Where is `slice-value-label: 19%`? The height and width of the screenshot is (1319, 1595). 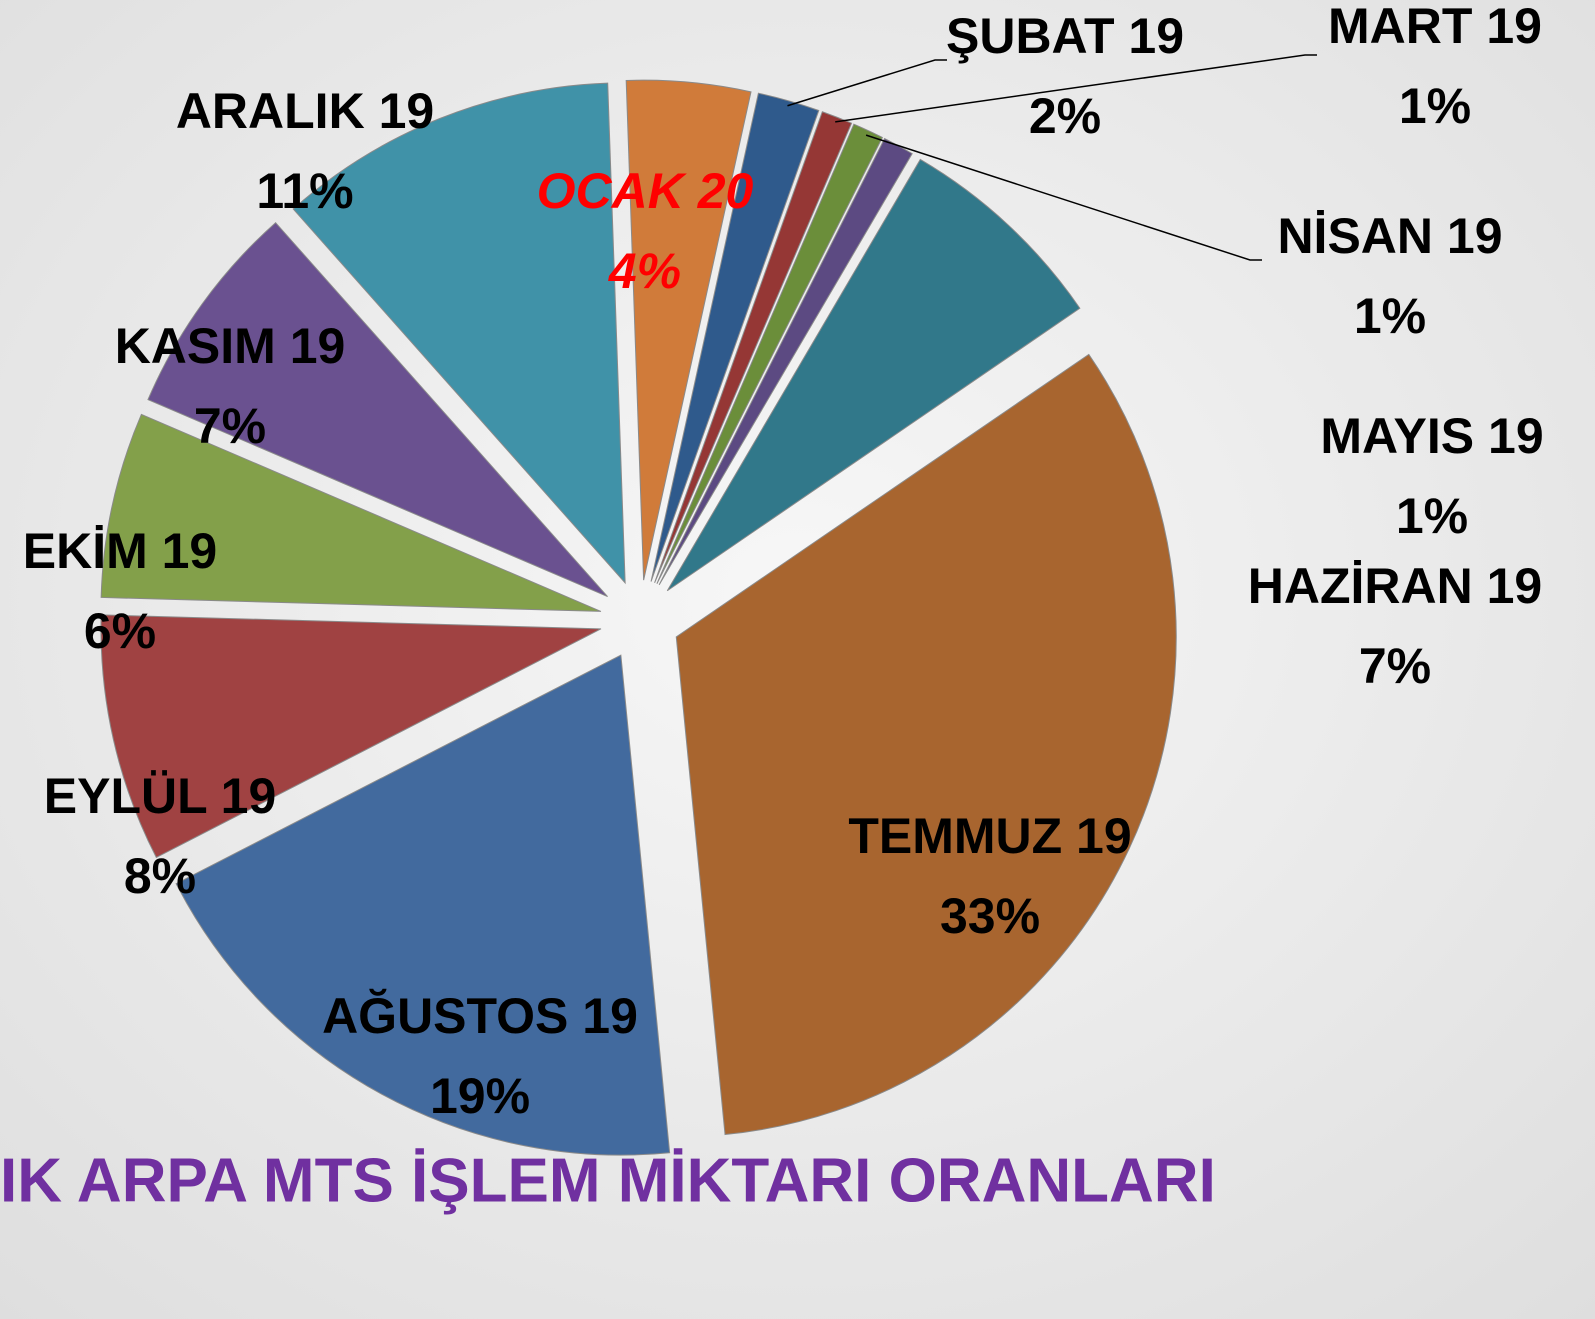 slice-value-label: 19% is located at coordinates (480, 1096).